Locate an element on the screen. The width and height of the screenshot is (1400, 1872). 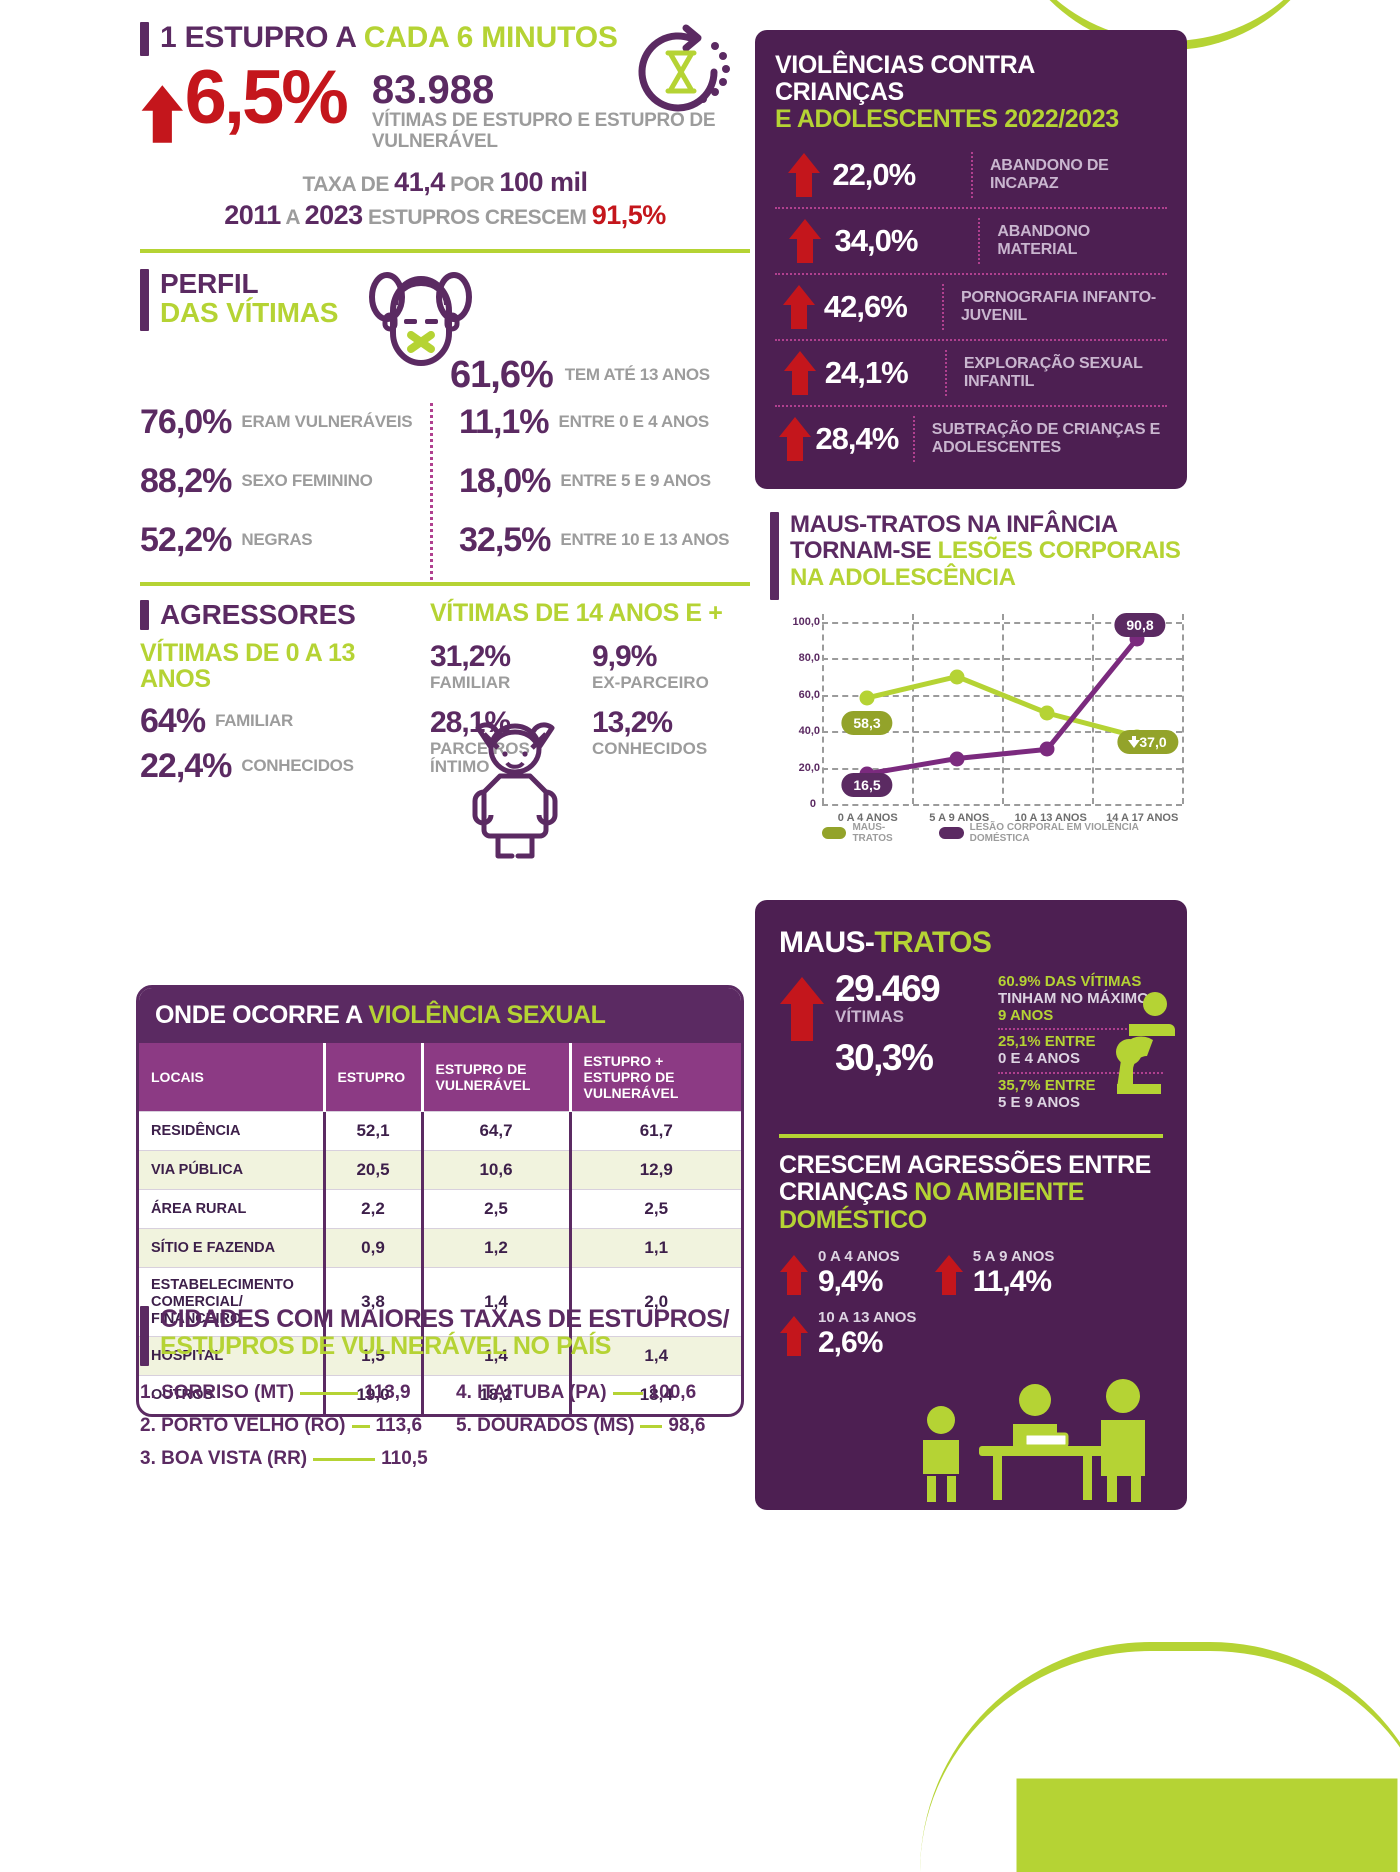
family-at-table-icon is located at coordinates (1034, 1440).